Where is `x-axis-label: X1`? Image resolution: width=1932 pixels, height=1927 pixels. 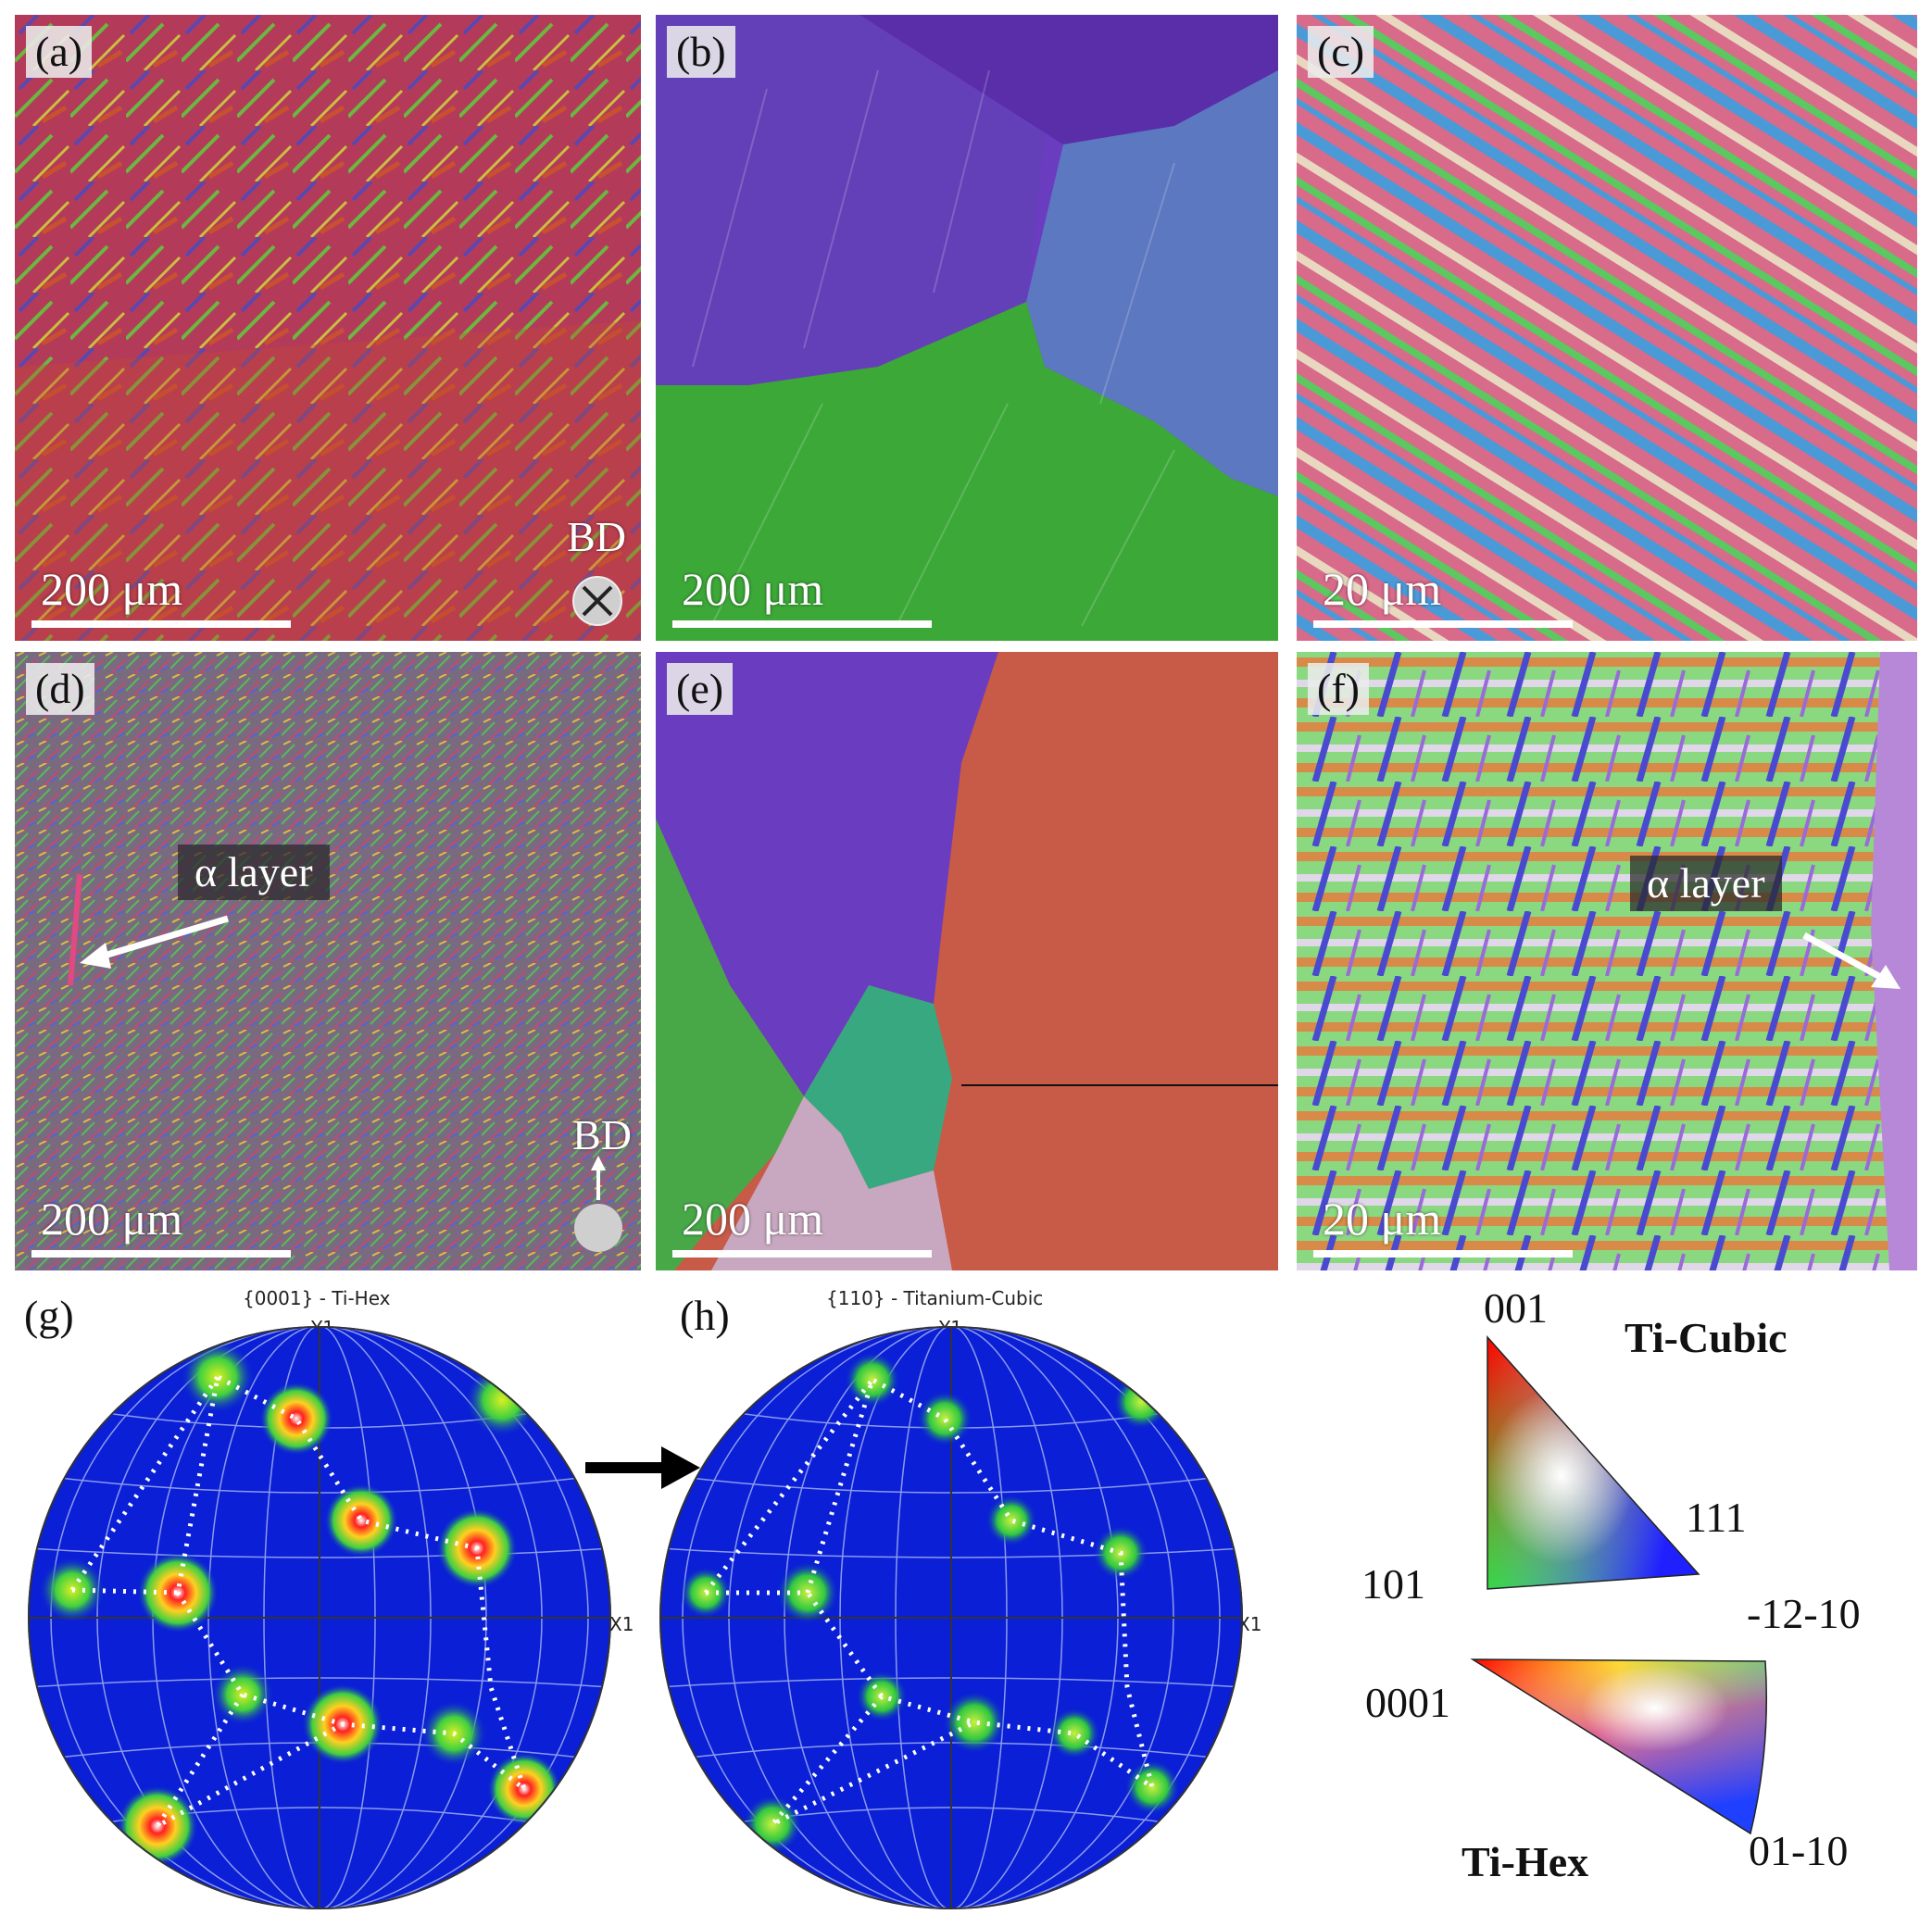
x-axis-label: X1 is located at coordinates (621, 1624).